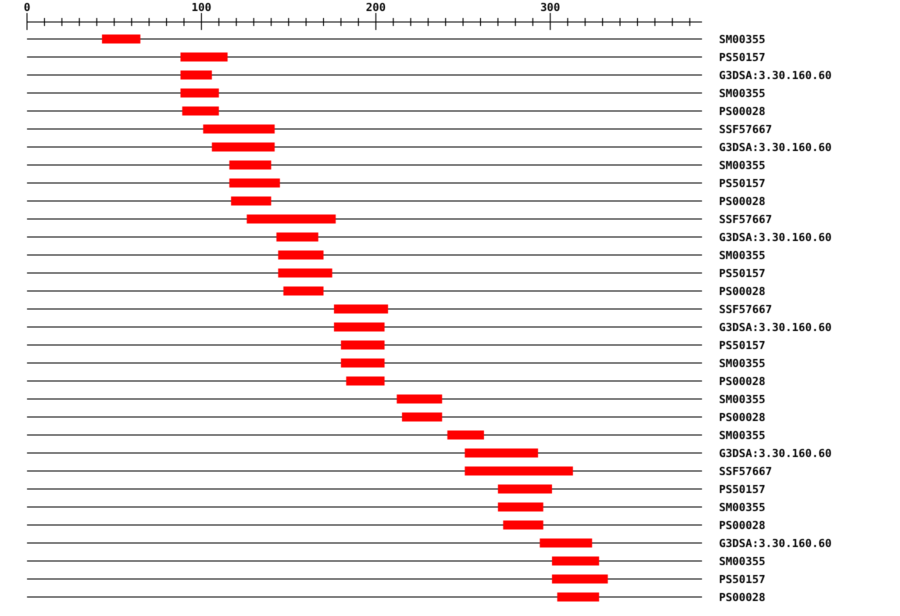 Image resolution: width=900 pixels, height=616 pixels. I want to click on x-tick-label: 100, so click(201, 7).